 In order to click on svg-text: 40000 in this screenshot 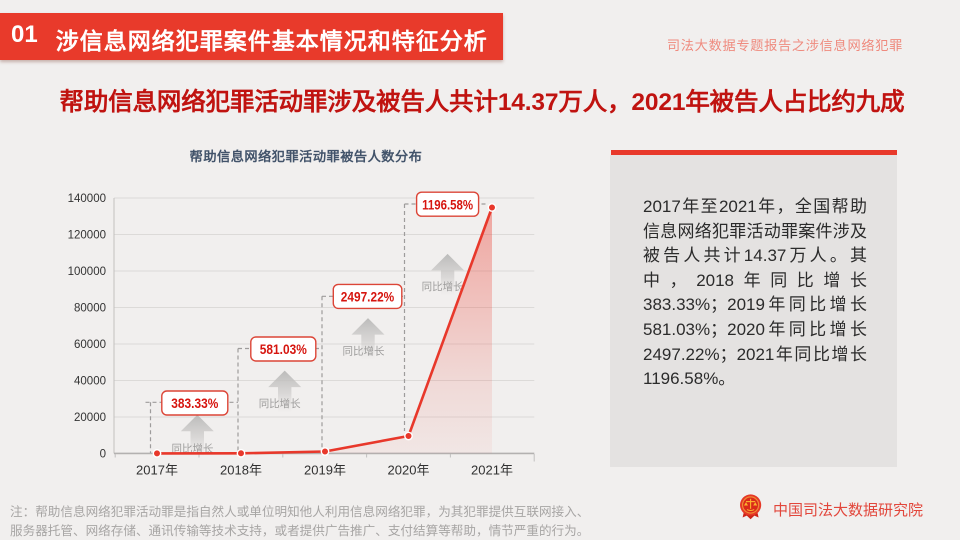, I will do `click(90, 382)`.